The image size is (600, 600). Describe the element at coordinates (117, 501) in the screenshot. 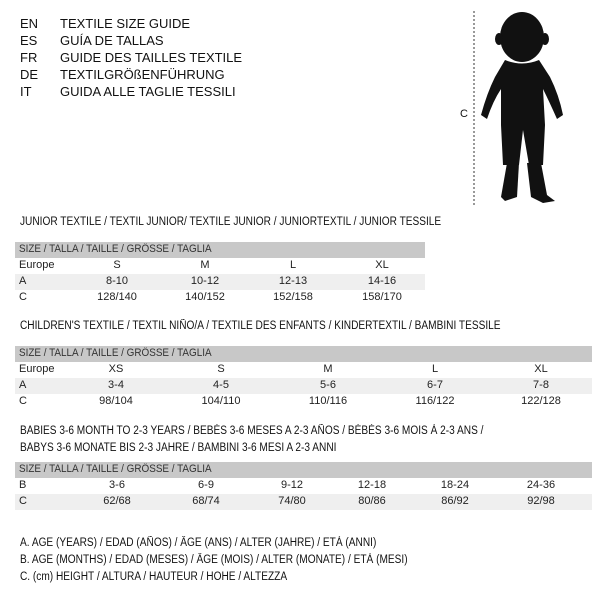

I see `table-cell: 62/68` at that location.